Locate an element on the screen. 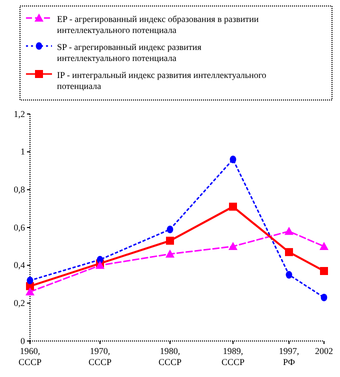 This screenshot has width=340, height=377. x-tick-label: 1997, РФ is located at coordinates (289, 356).